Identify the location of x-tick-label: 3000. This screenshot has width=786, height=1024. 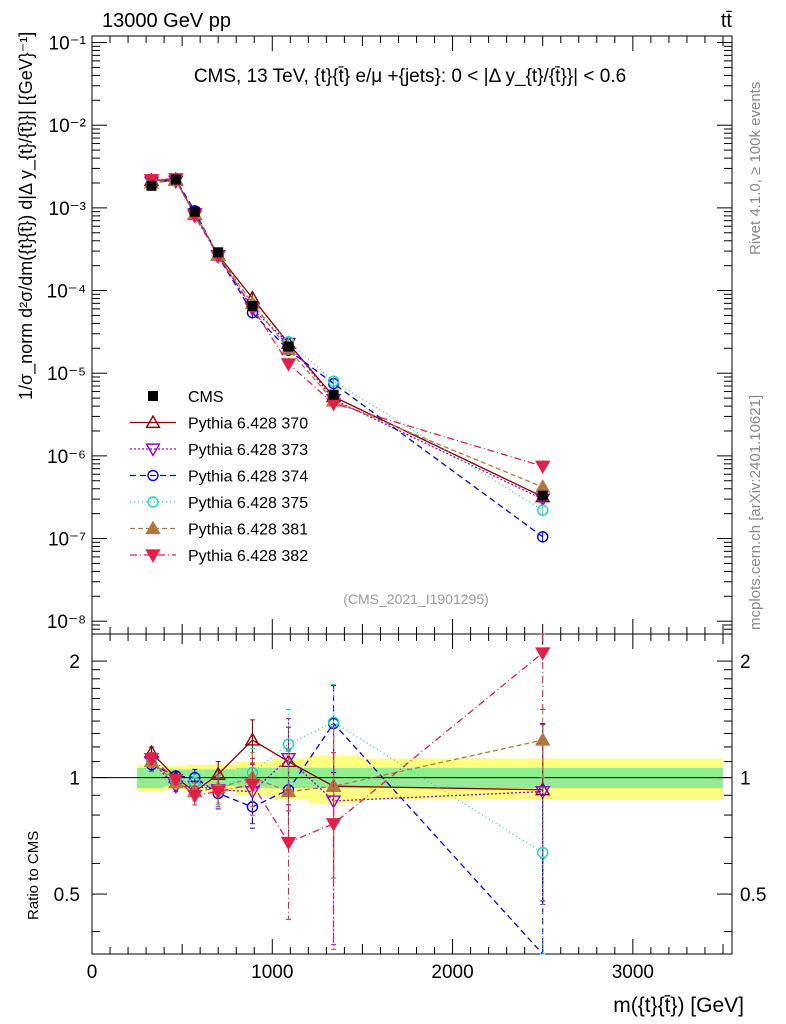
(633, 972).